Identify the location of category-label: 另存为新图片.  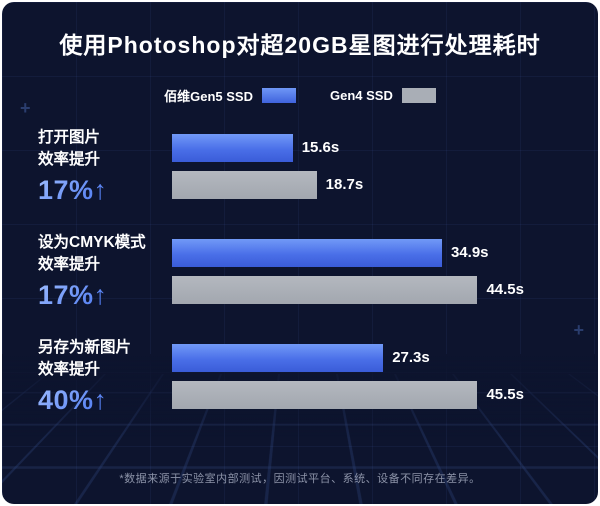
(85, 347).